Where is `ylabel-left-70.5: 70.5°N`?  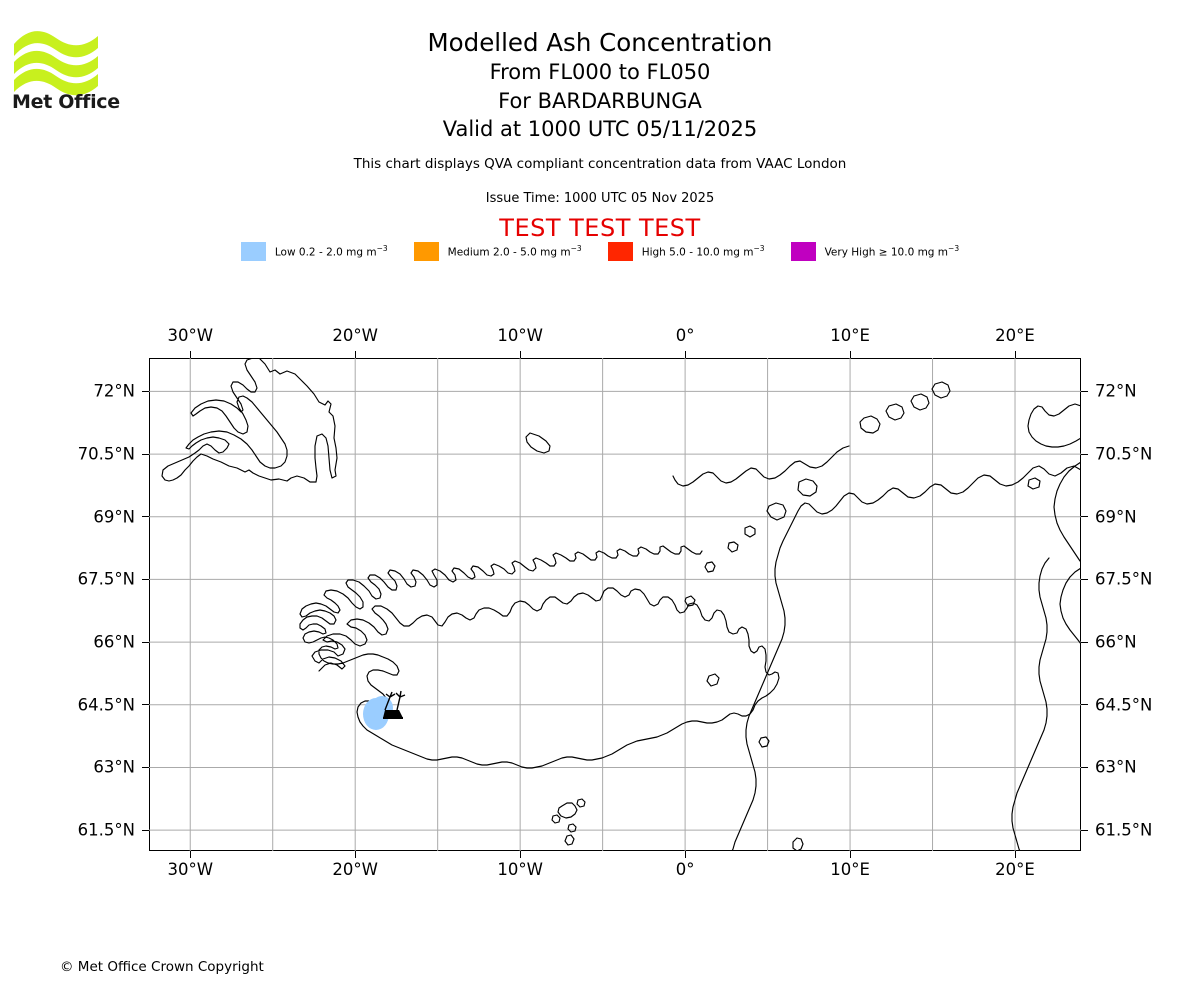
ylabel-left-70.5: 70.5°N is located at coordinates (106, 454).